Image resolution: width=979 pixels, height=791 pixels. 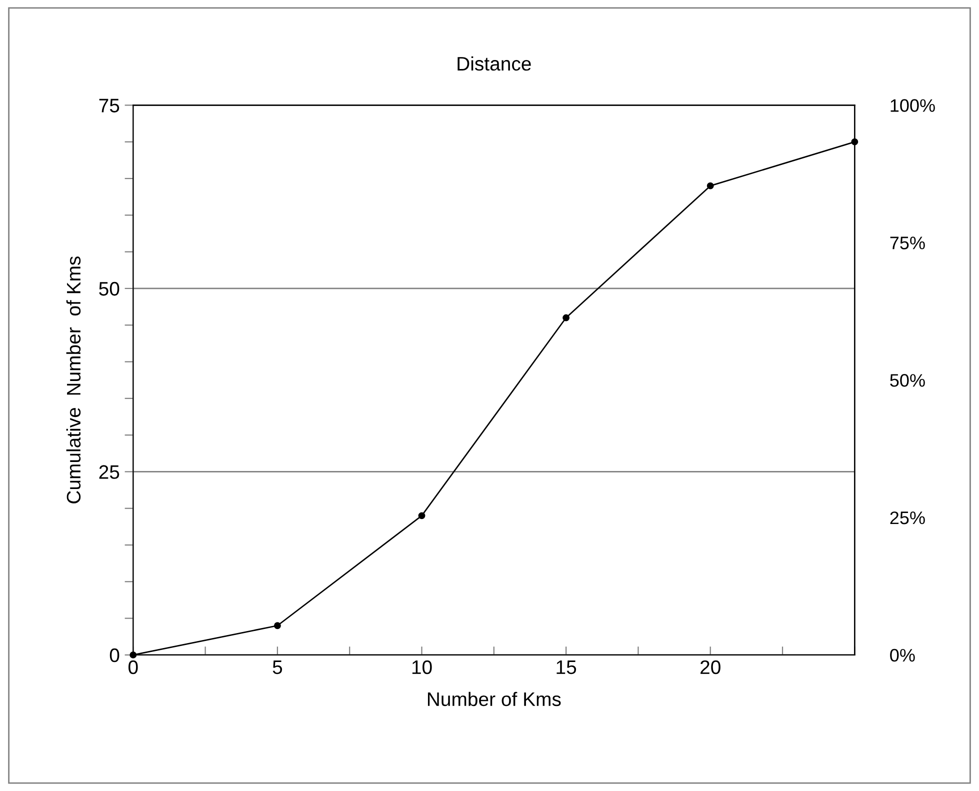 What do you see at coordinates (494, 63) in the screenshot?
I see `chart-title: Distance` at bounding box center [494, 63].